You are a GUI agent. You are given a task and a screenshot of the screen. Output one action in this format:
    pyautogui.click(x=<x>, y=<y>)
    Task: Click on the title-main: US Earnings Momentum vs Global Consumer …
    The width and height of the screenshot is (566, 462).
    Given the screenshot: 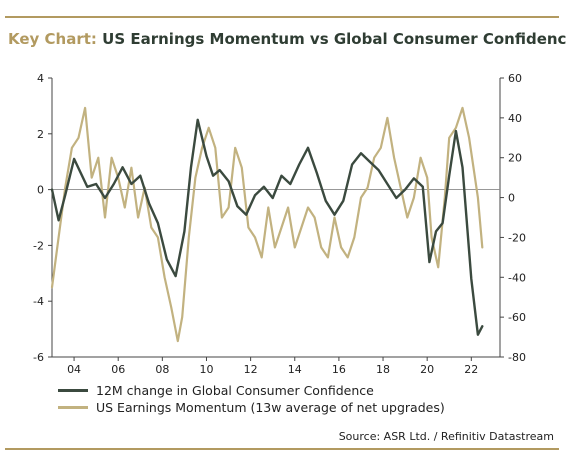 What is the action you would take?
    pyautogui.click(x=334, y=39)
    